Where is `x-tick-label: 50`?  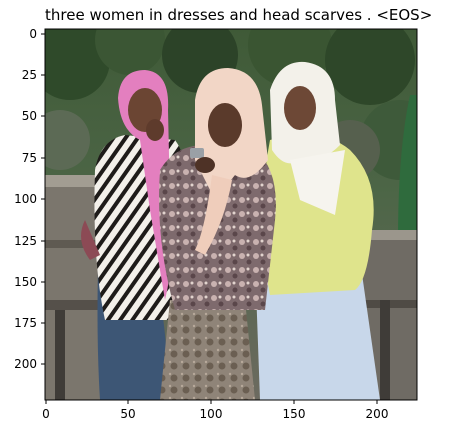 x-tick-label: 50 is located at coordinates (127, 414).